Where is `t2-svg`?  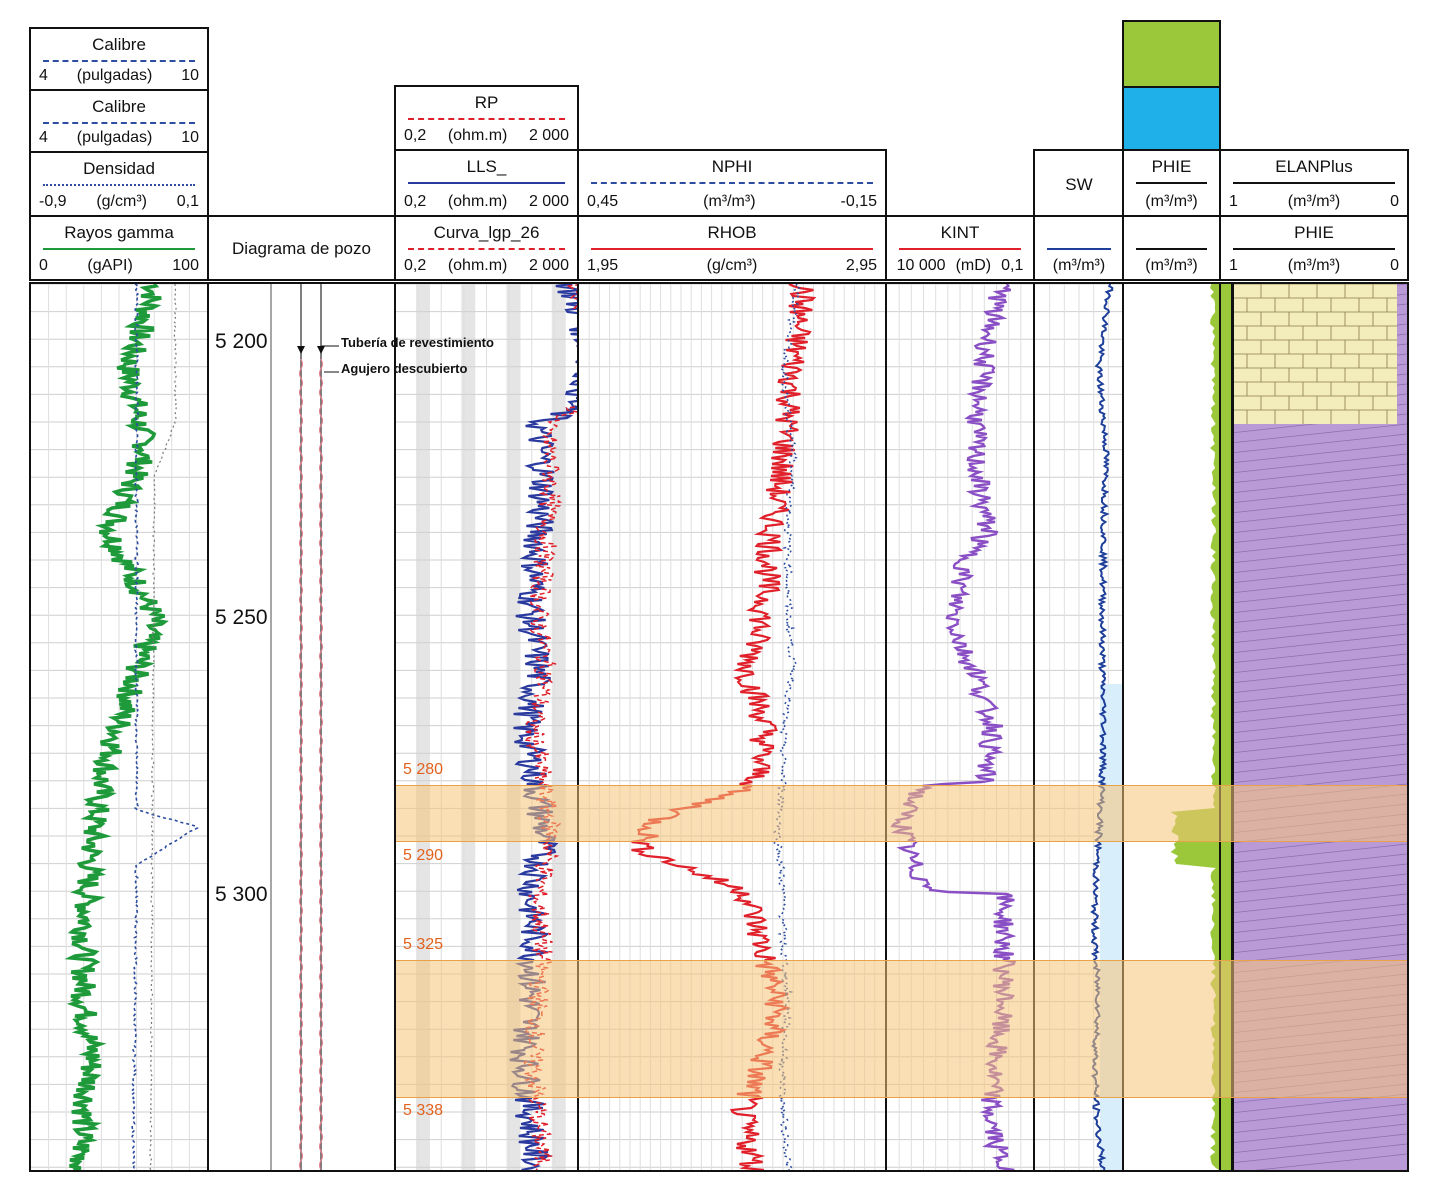
t2-svg is located at coordinates (304, 727).